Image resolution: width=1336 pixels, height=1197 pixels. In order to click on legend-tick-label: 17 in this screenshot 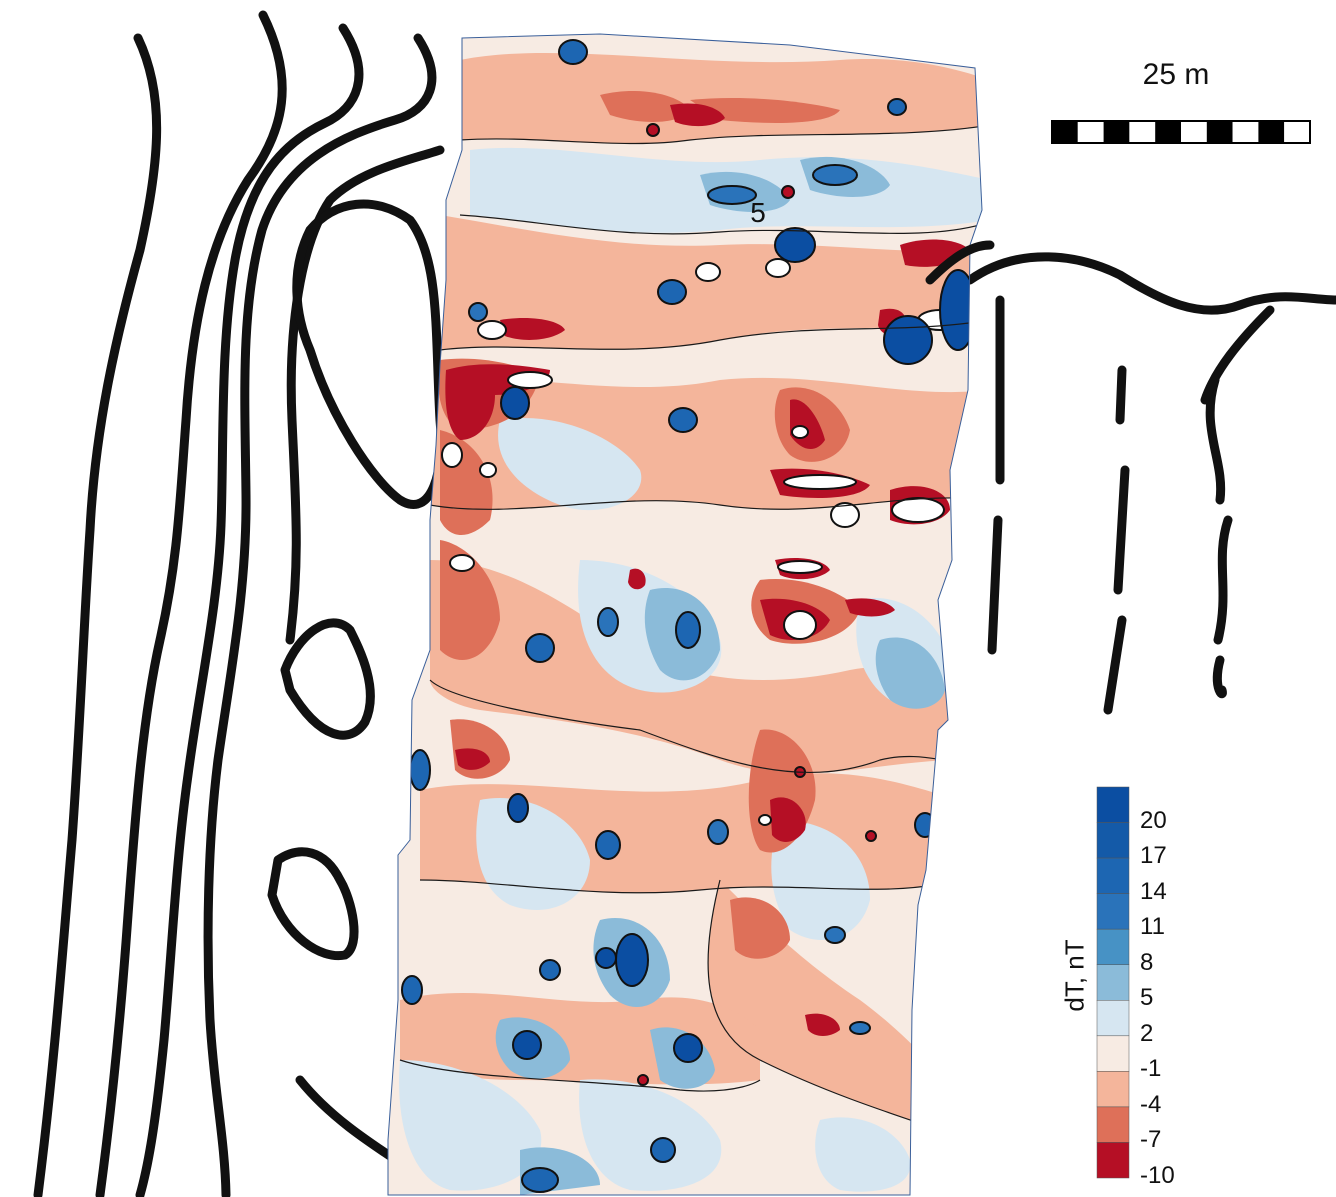, I will do `click(1153, 856)`.